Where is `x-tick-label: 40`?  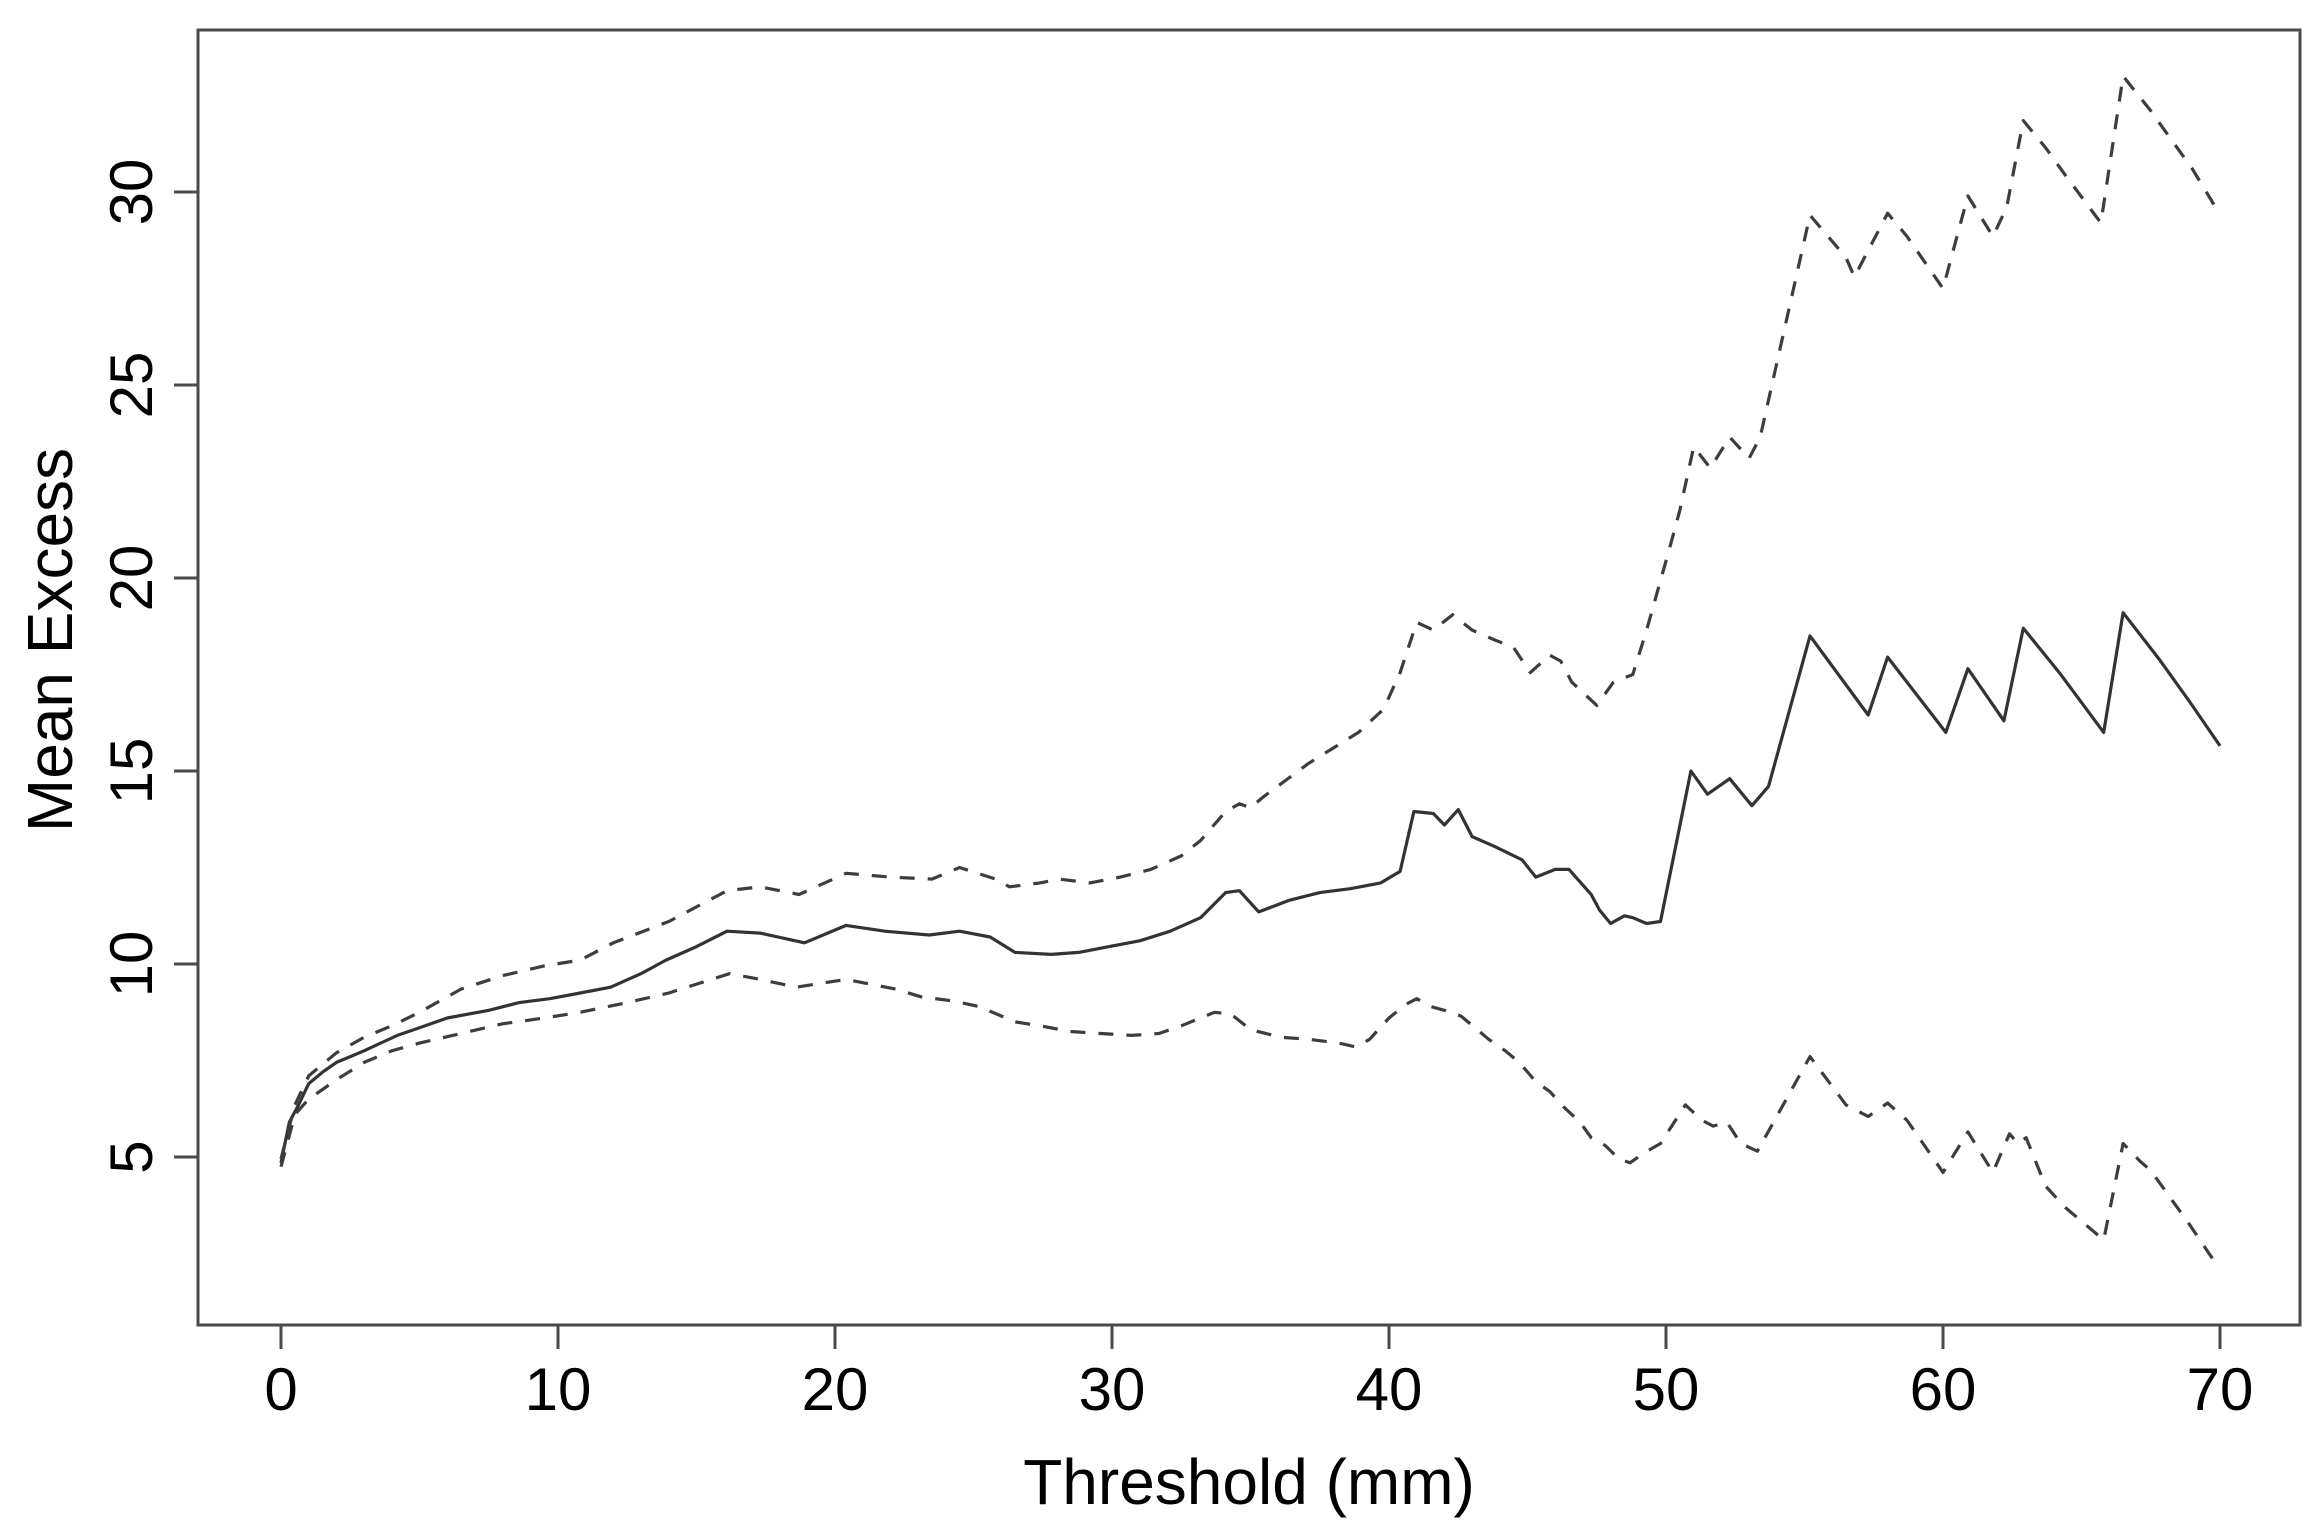 x-tick-label: 40 is located at coordinates (1389, 1389).